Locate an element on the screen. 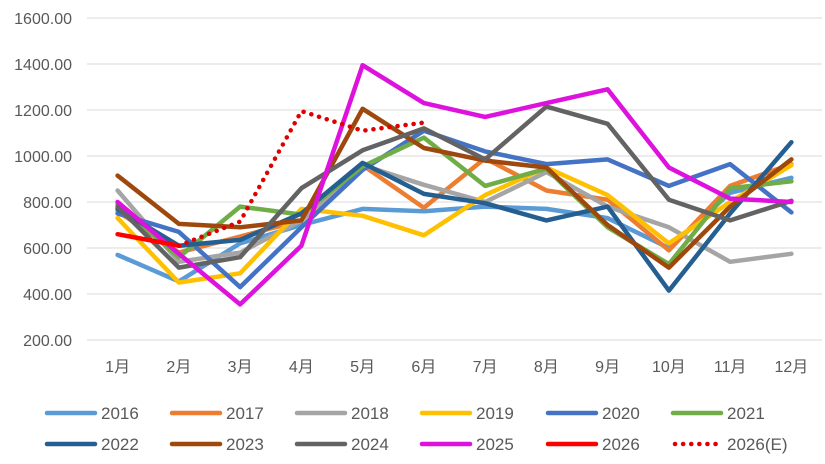 The width and height of the screenshot is (825, 464). x-tick-label: 11月 is located at coordinates (730, 367).